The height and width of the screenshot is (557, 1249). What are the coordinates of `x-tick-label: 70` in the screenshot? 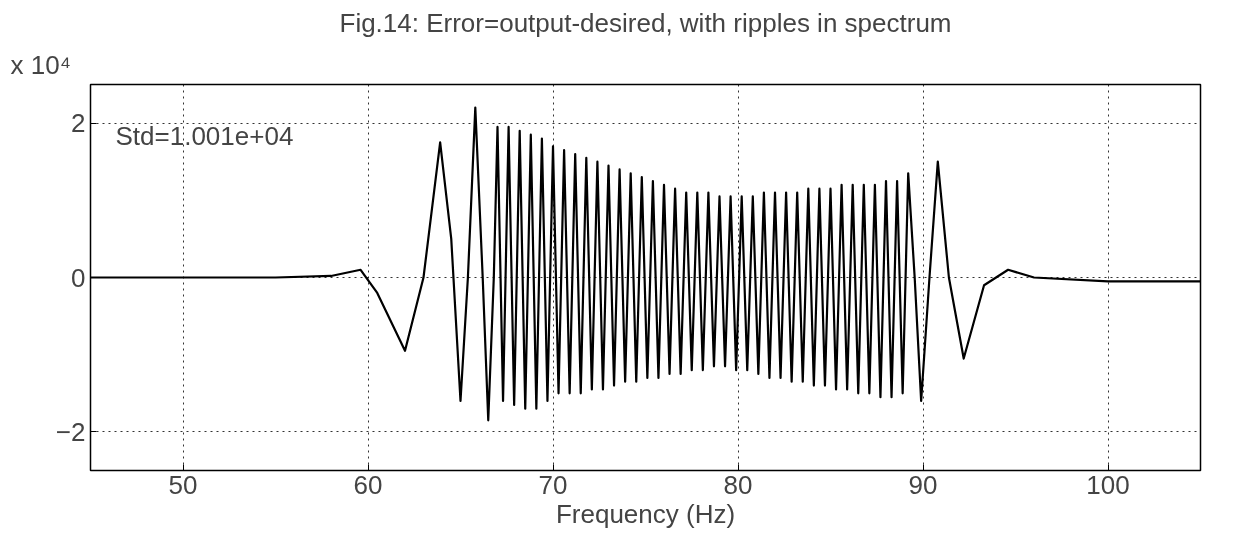 It's located at (553, 484).